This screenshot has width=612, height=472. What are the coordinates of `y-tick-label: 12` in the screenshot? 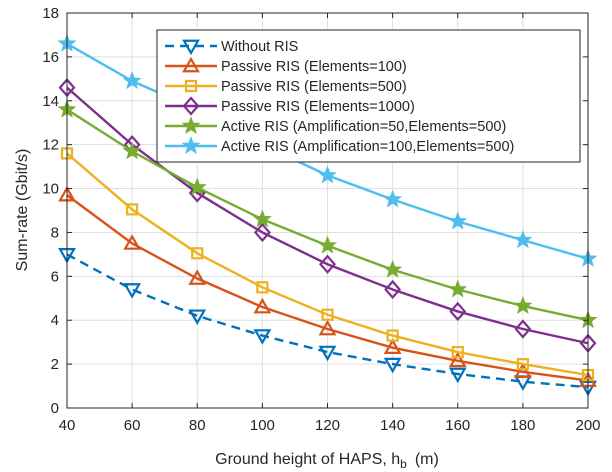 It's located at (50, 145).